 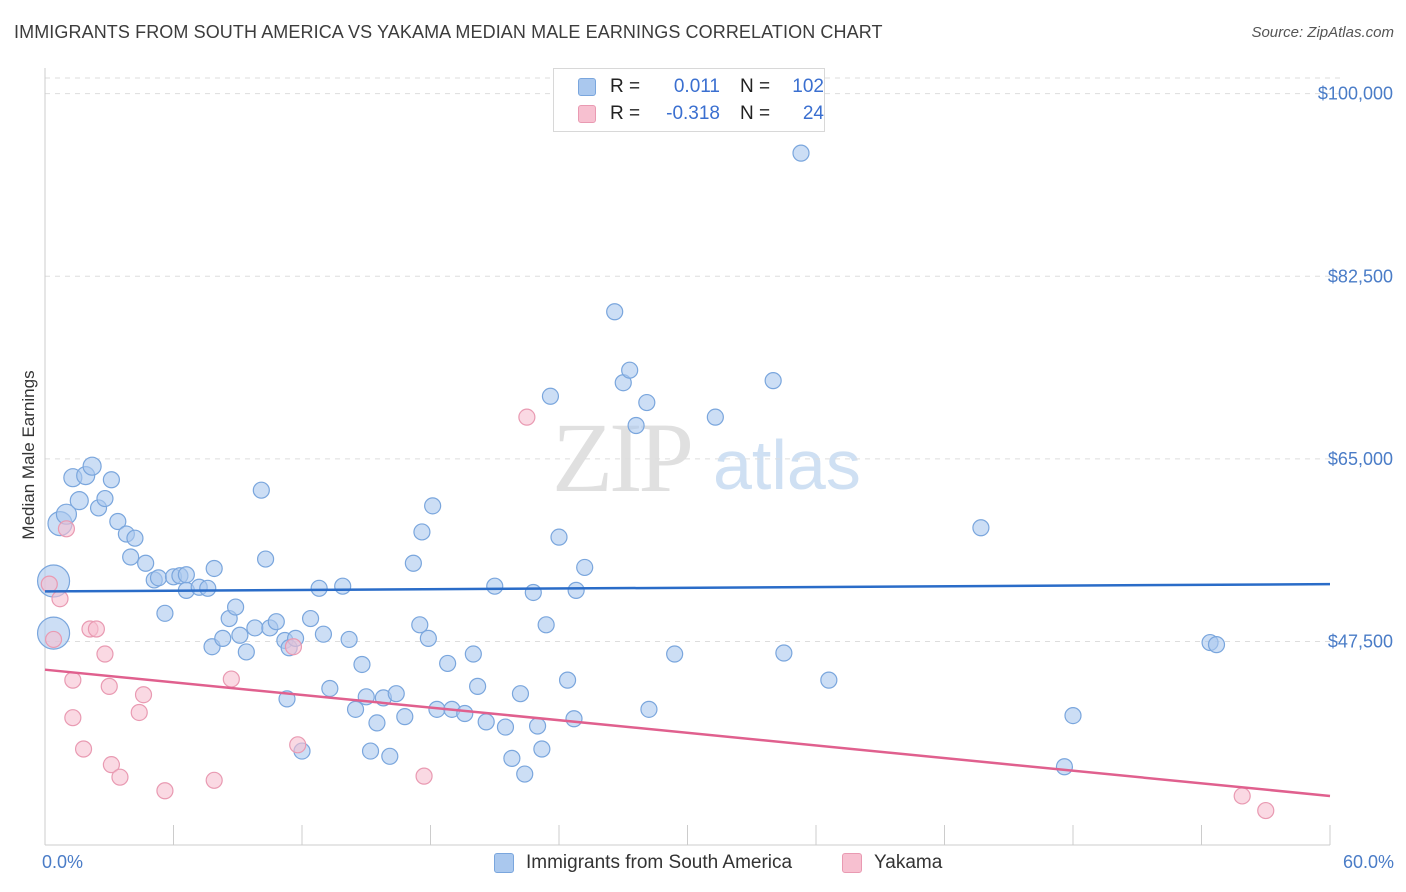 What do you see at coordinates (623, 457) in the screenshot?
I see `watermark-zip: ZIP` at bounding box center [623, 457].